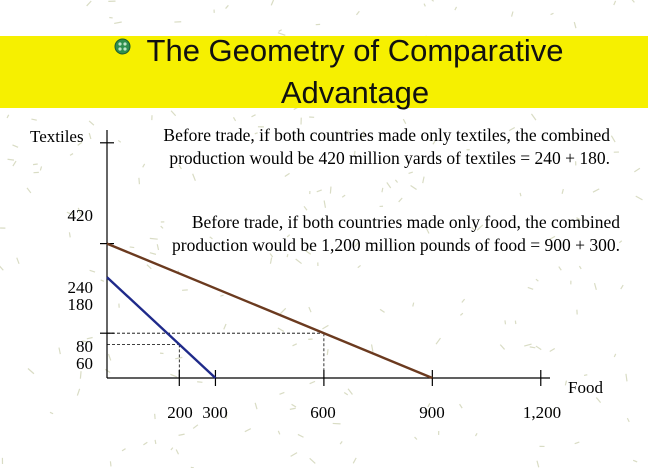 This screenshot has width=648, height=468. I want to click on slide-title: The Geometry of Comparative Advantage, so click(355, 71).